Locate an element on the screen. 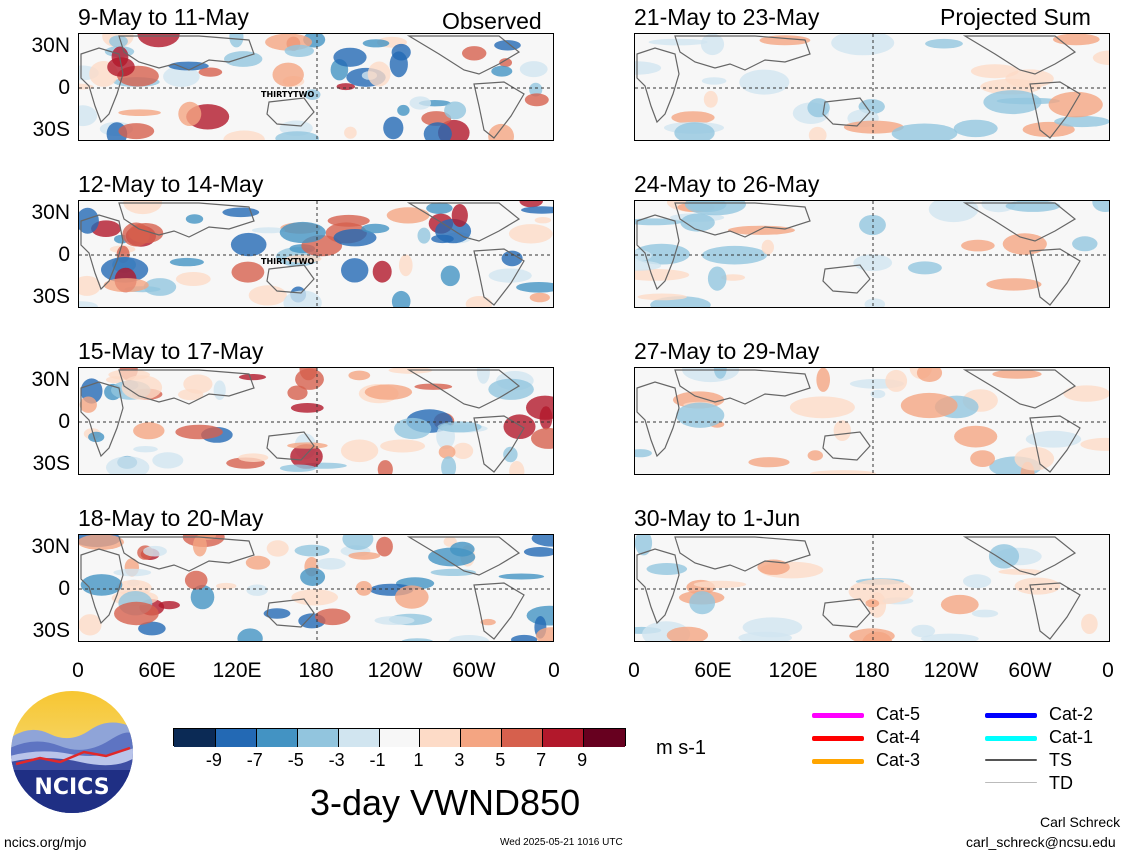  legend-label: TS is located at coordinates (1061, 760).